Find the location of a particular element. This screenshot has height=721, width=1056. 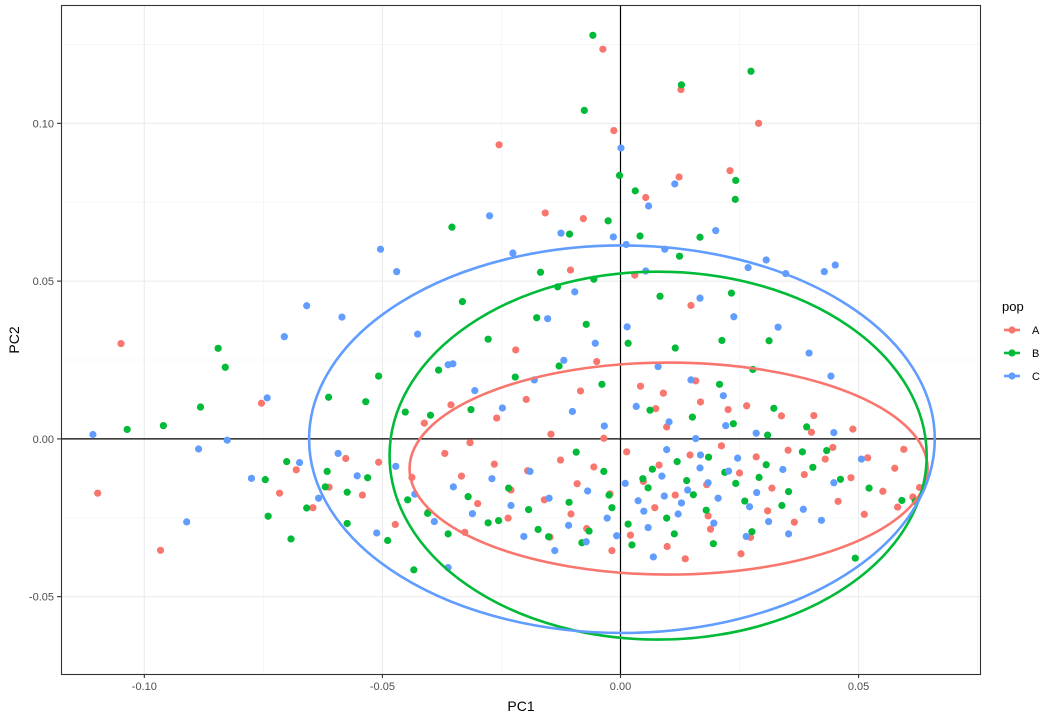

y-tick-label: 0.00 is located at coordinates (43, 440).